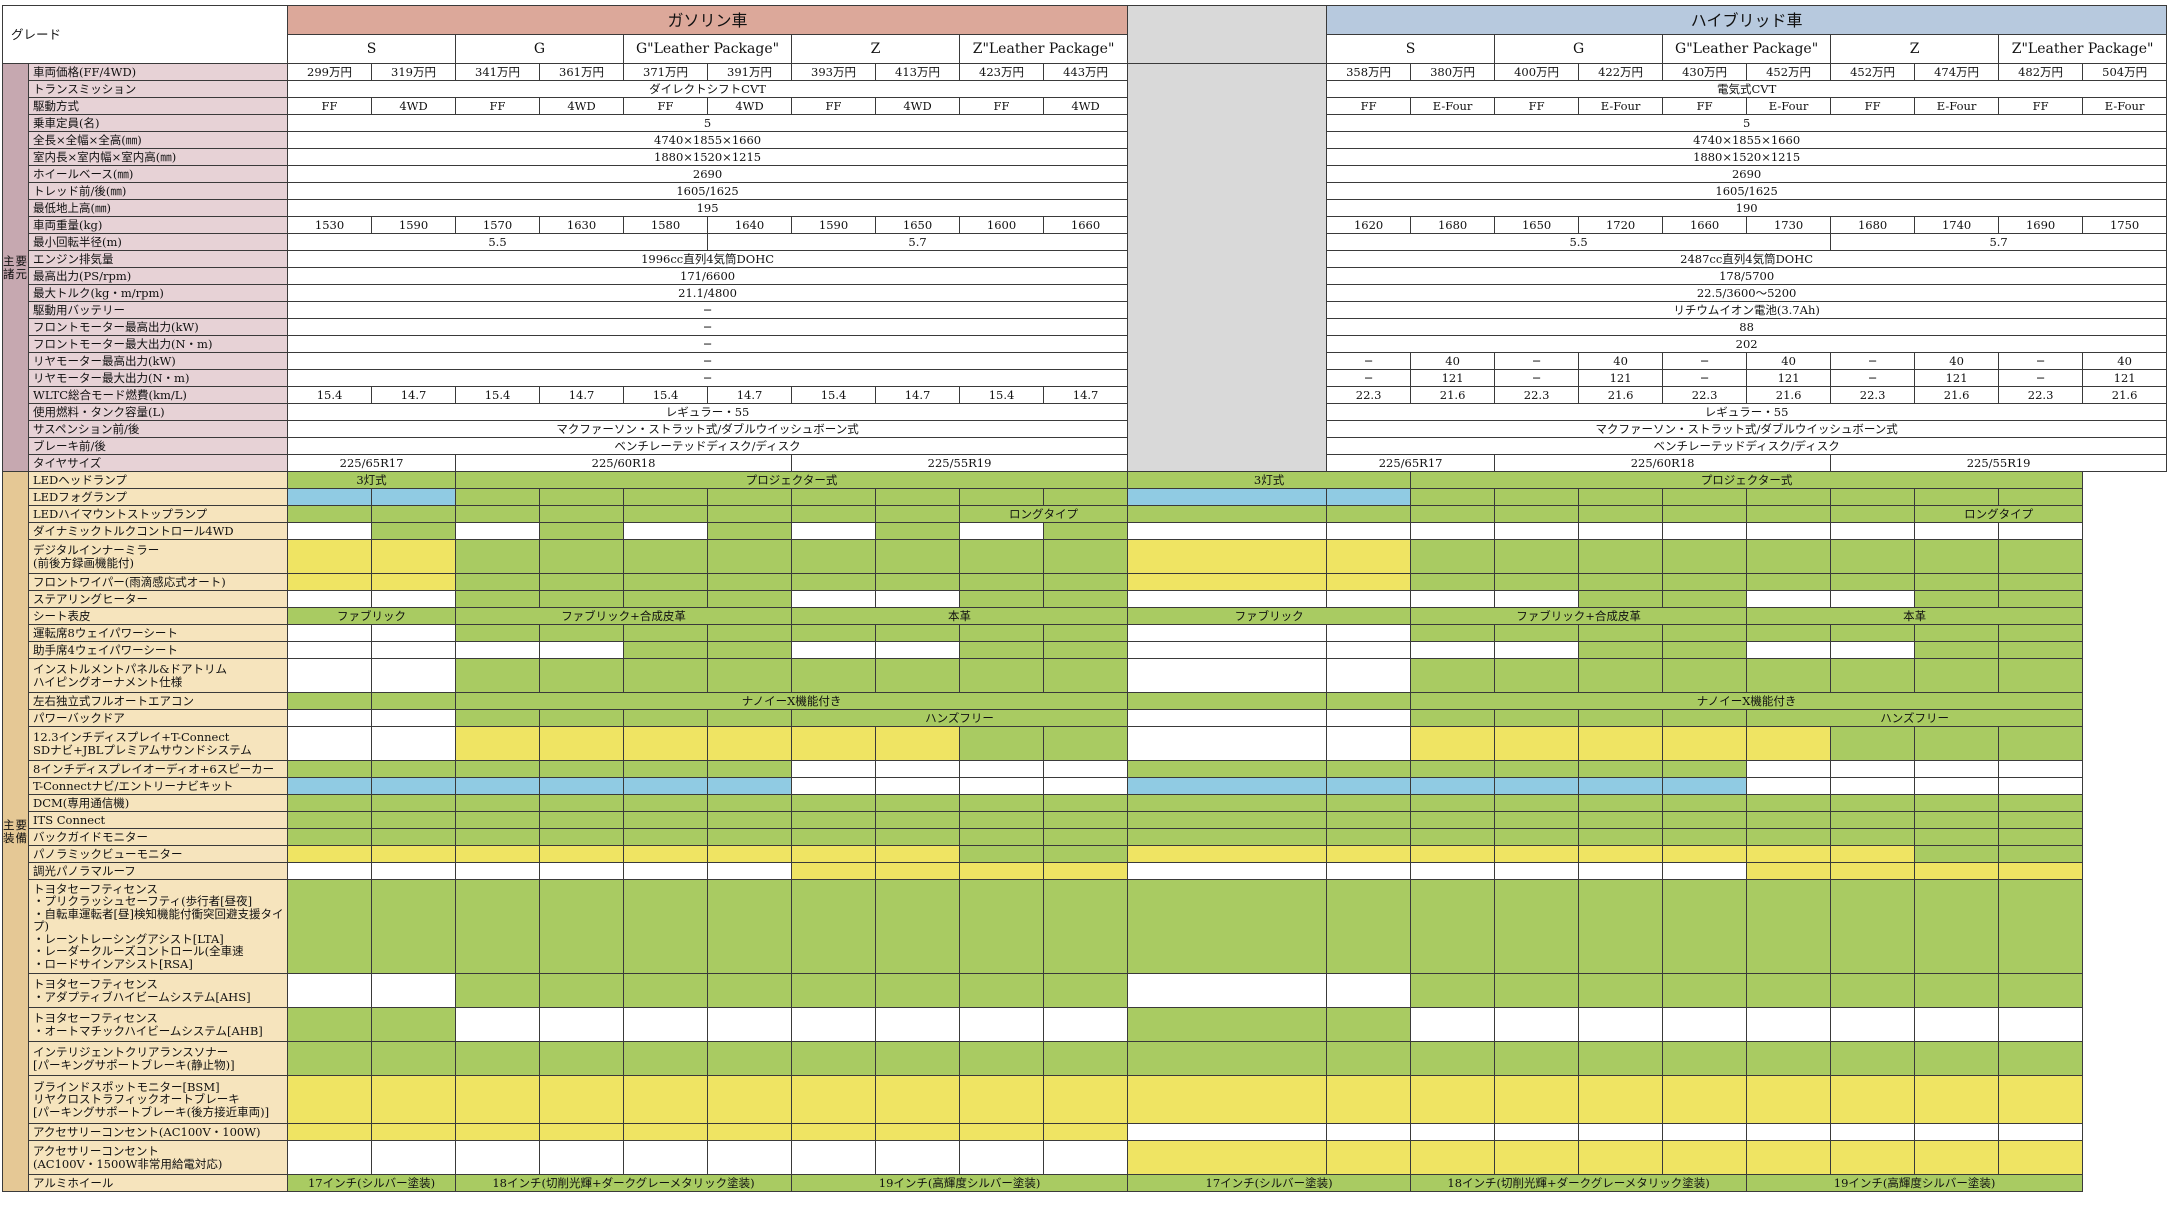  What do you see at coordinates (1747, 140) in the screenshot?
I see `hyb-cell: 4740×1855×1660` at bounding box center [1747, 140].